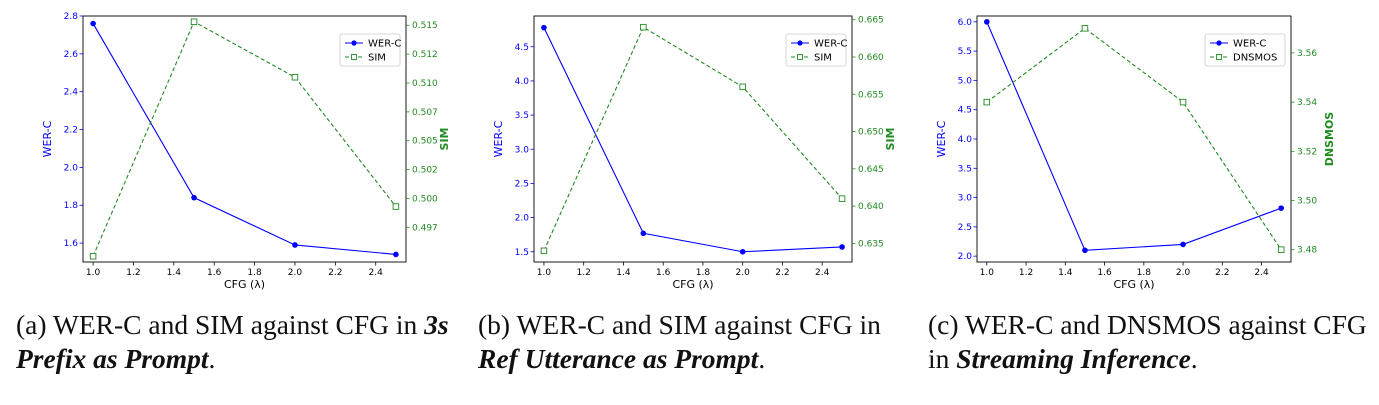  I want to click on left-y-tick-label: 1.5, so click(522, 253).